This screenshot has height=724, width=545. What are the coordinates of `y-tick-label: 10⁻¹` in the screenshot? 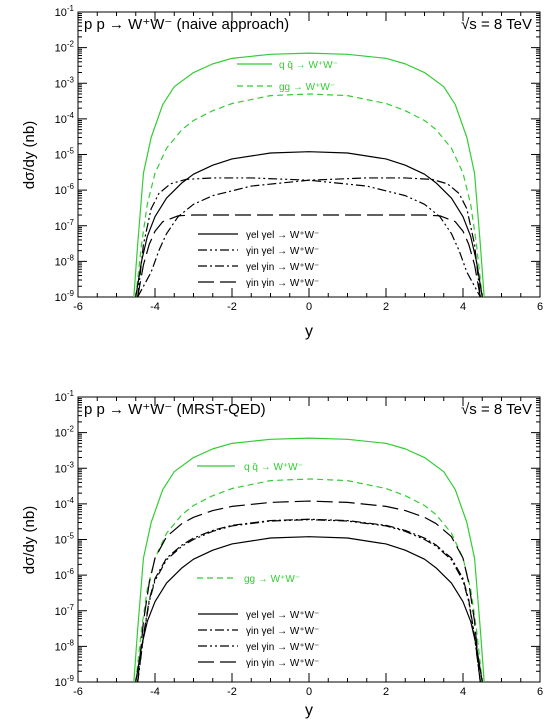 It's located at (65, 396).